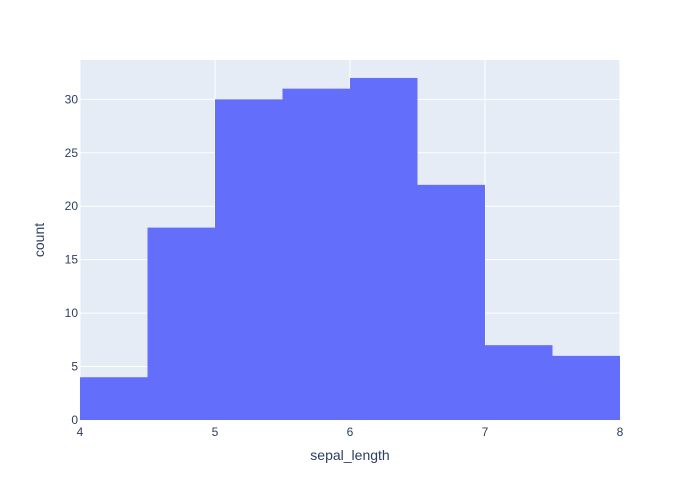 Image resolution: width=700 pixels, height=500 pixels. I want to click on x-tick-label: 7, so click(485, 432).